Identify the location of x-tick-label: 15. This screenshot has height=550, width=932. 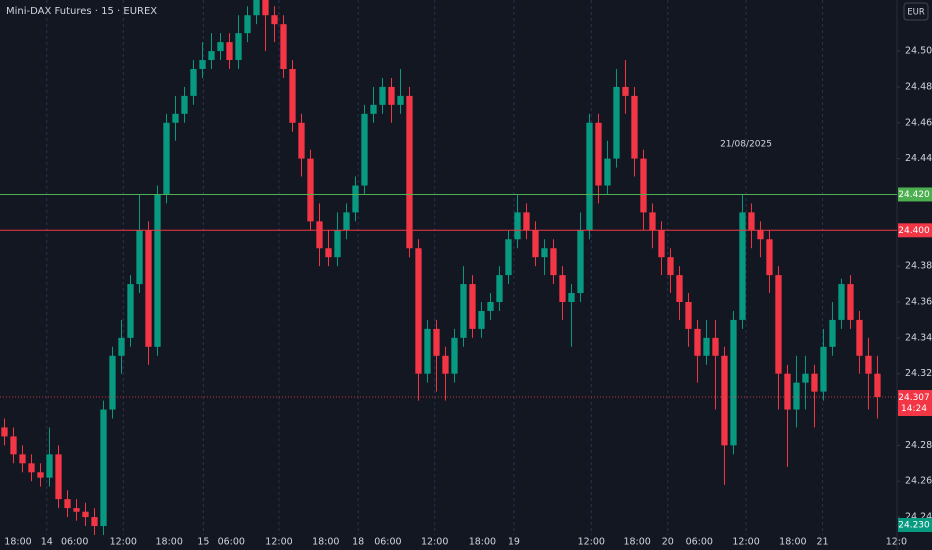
(203, 542).